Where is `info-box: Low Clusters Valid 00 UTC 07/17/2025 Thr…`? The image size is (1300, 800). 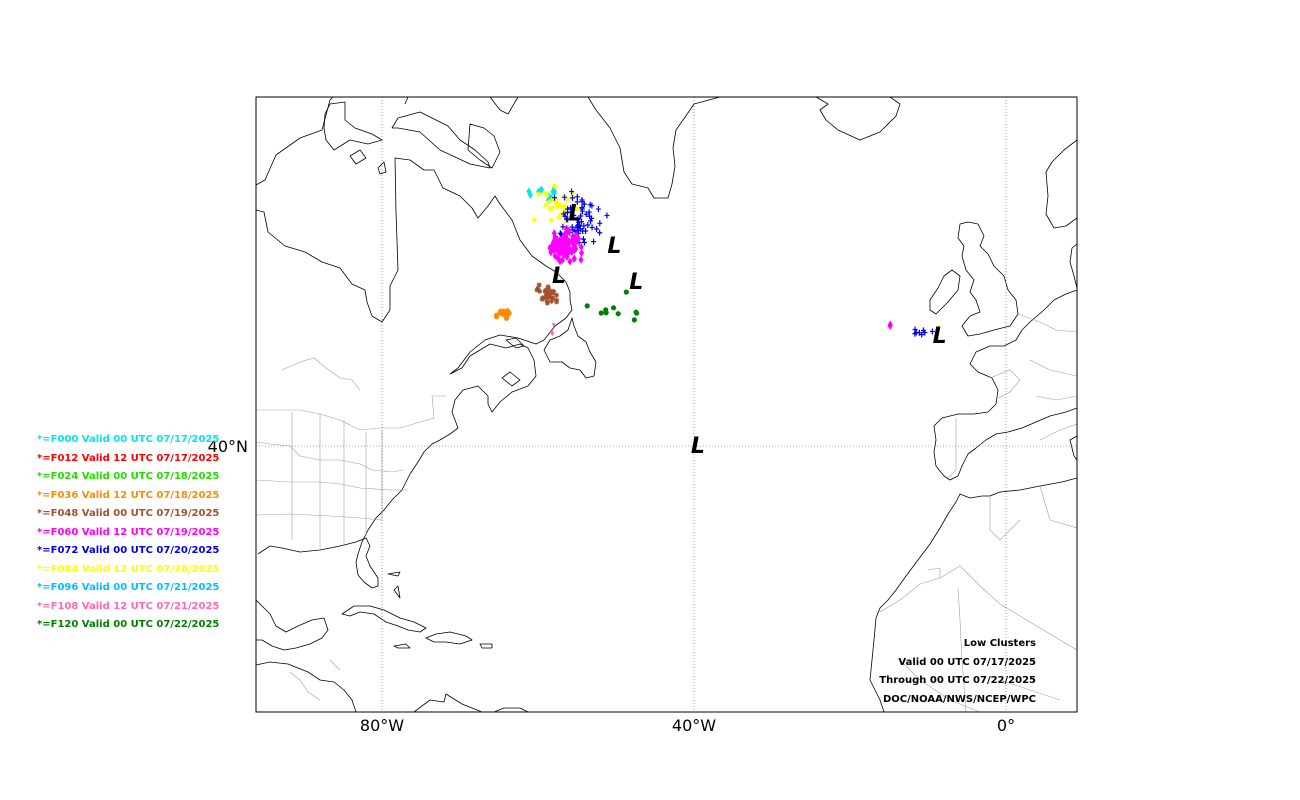
info-box: Low Clusters Valid 00 UTC 07/17/2025 Thr… is located at coordinates (957, 674).